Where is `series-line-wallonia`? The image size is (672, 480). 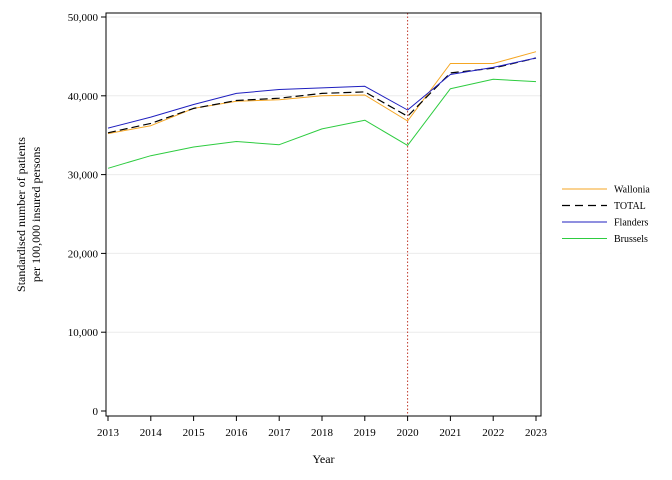 series-line-wallonia is located at coordinates (322, 93).